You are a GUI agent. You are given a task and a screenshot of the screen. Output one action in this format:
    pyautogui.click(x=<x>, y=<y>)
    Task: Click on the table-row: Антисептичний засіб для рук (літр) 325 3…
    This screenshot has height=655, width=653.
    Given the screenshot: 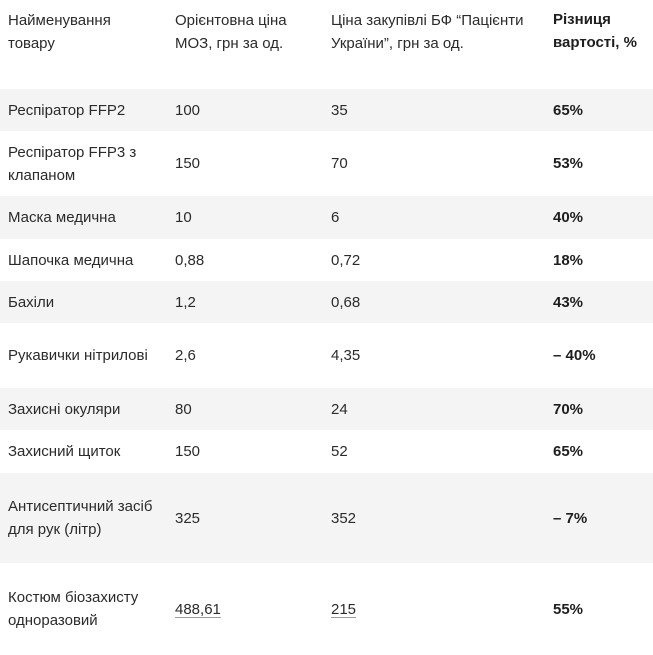 What is the action you would take?
    pyautogui.click(x=326, y=518)
    